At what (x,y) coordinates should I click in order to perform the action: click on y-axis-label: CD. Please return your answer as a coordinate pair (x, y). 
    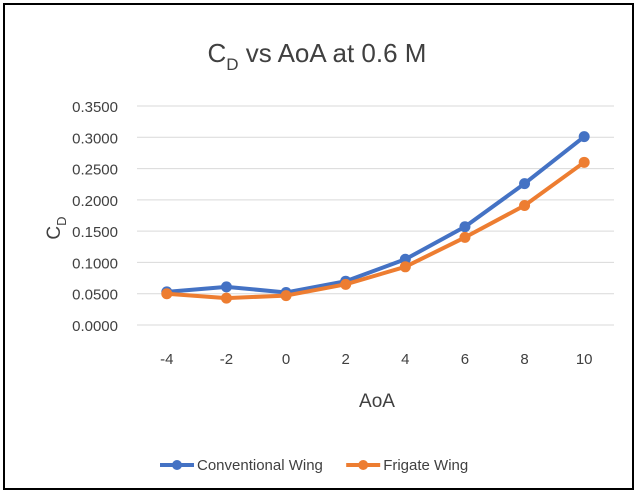
    Looking at the image, I should click on (56, 227).